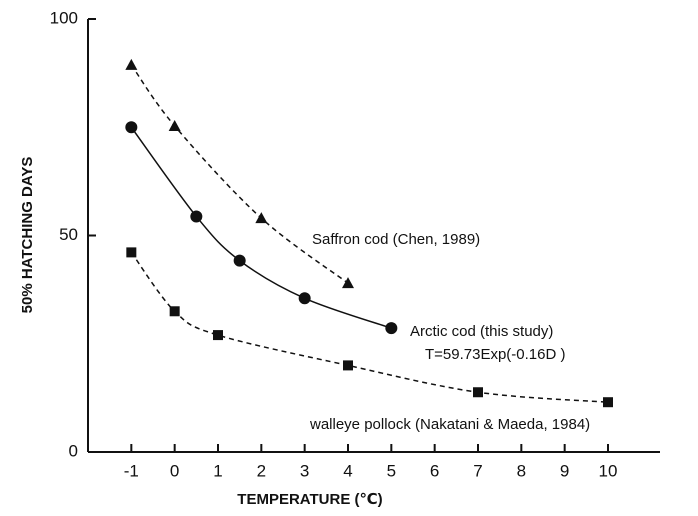 The image size is (698, 516). Describe the element at coordinates (477, 470) in the screenshot. I see `x-tick-label: 7` at that location.